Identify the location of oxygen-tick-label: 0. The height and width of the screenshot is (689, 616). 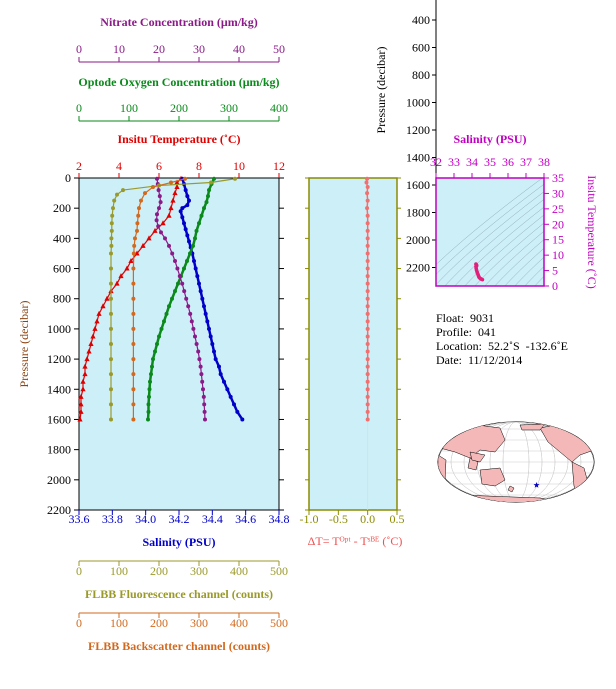
(79, 108).